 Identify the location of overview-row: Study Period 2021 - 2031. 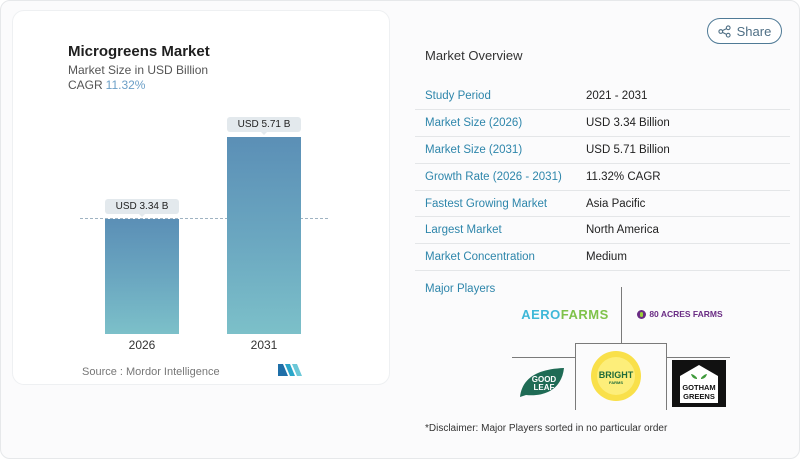
(602, 96).